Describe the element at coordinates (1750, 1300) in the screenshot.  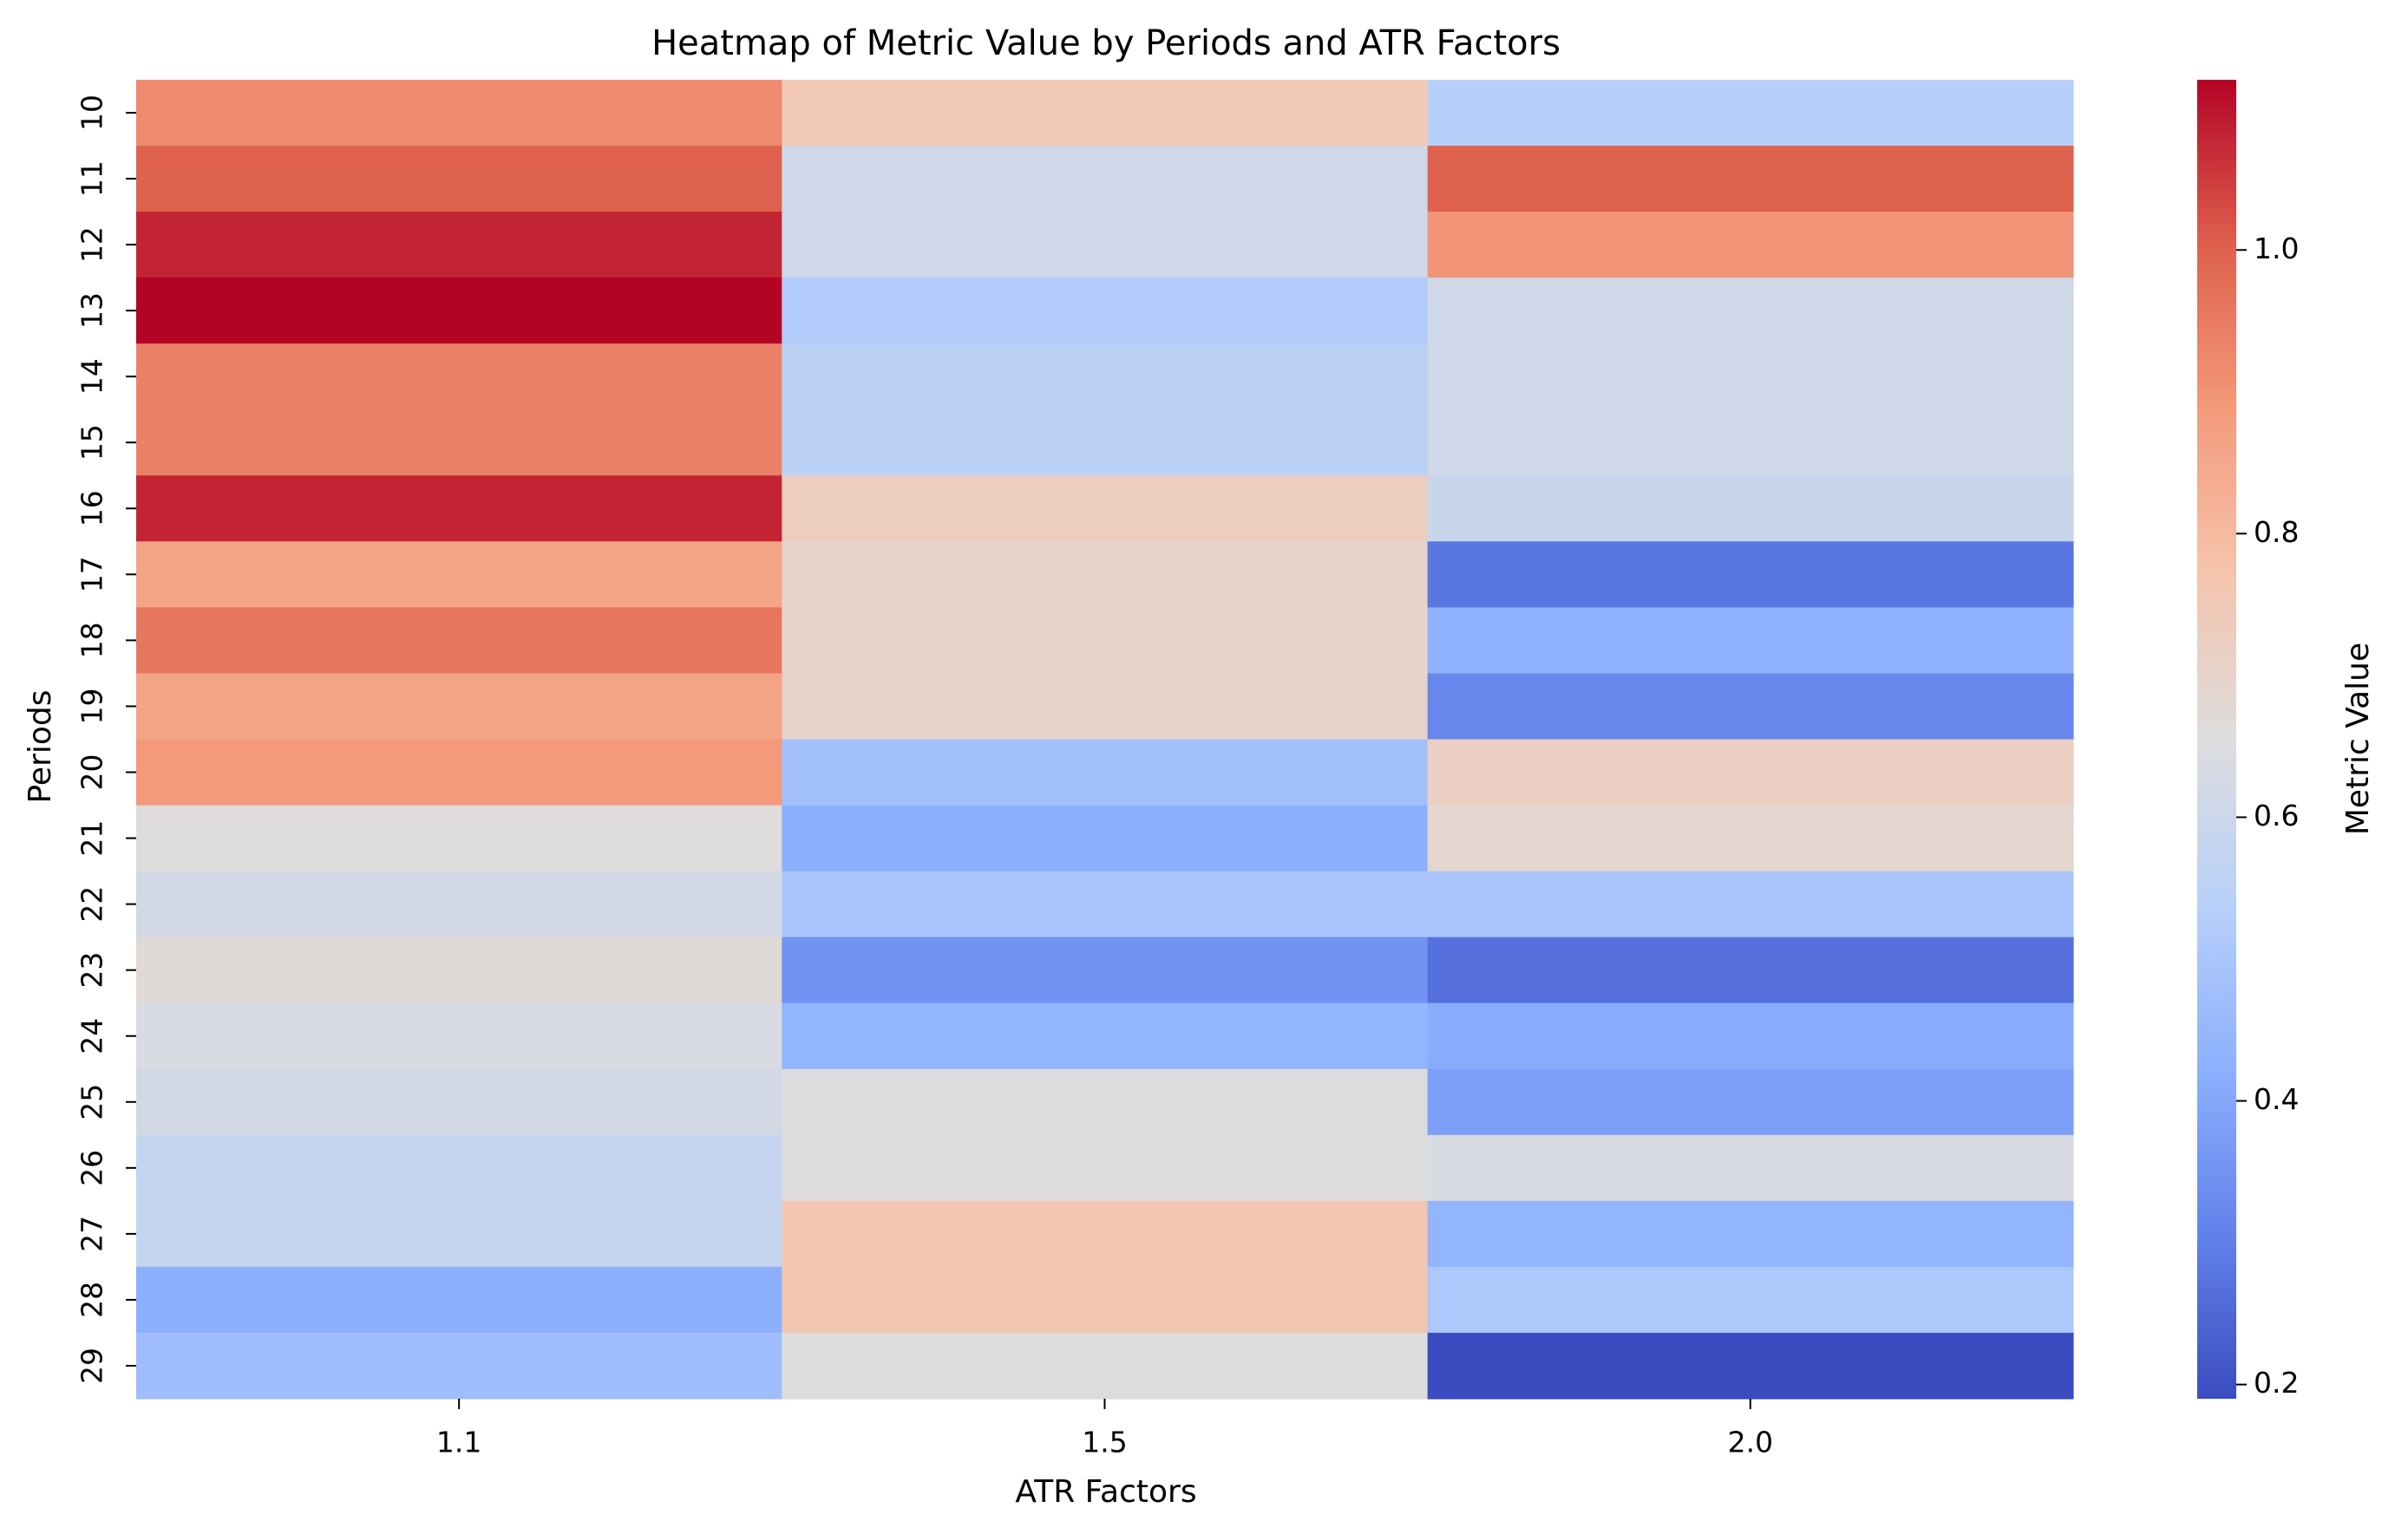
I see `heatmap-cell-p28-atr2.0` at that location.